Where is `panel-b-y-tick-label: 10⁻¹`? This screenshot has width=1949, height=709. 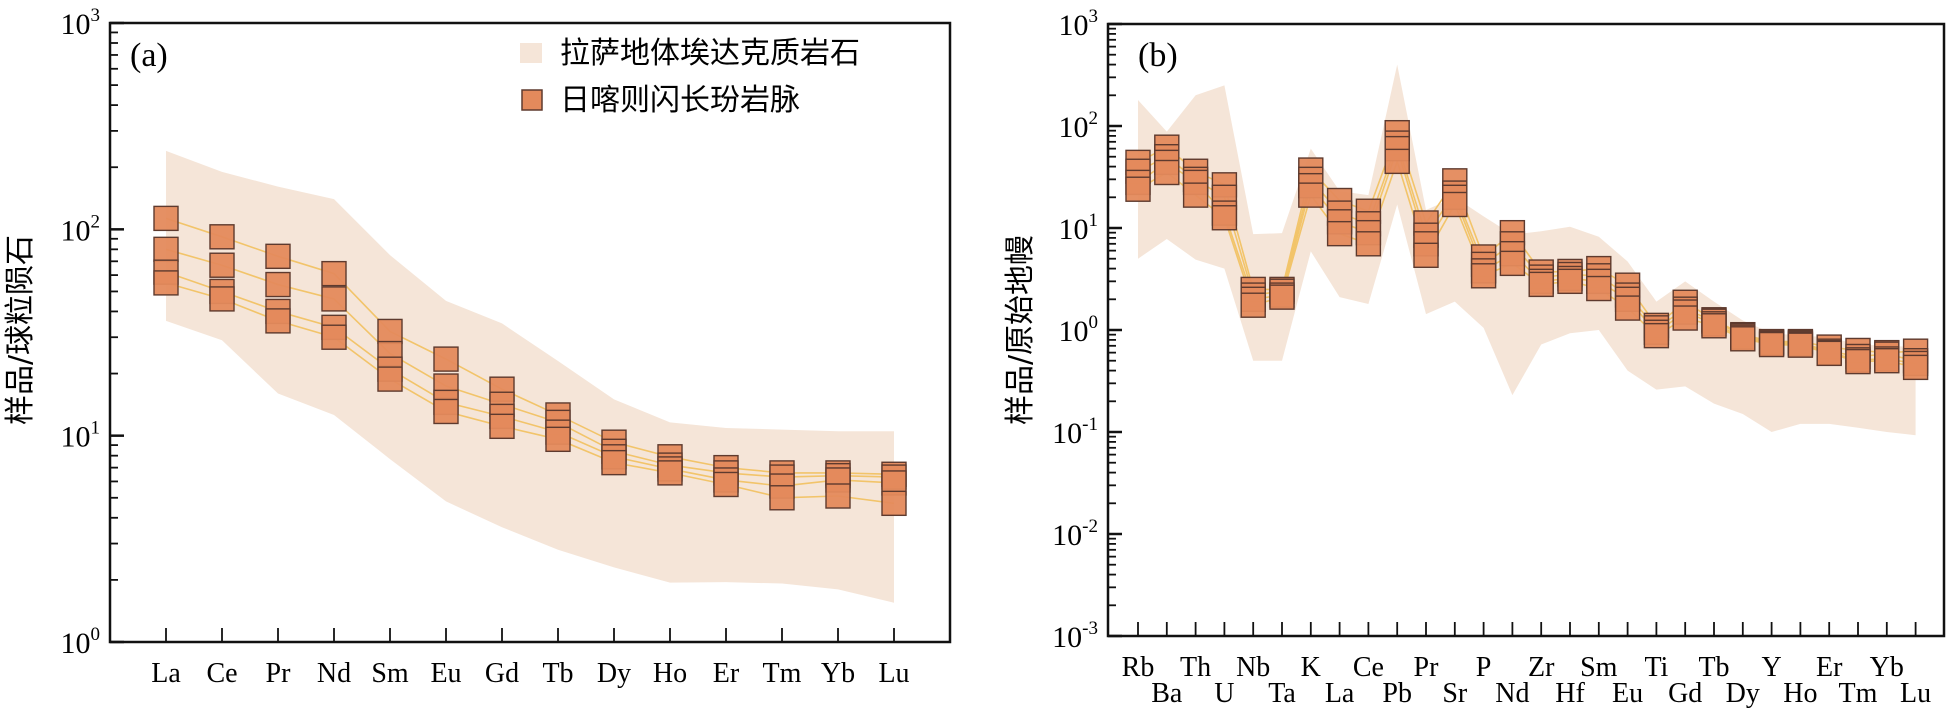
panel-b-y-tick-label: 10⁻¹ is located at coordinates (1075, 432).